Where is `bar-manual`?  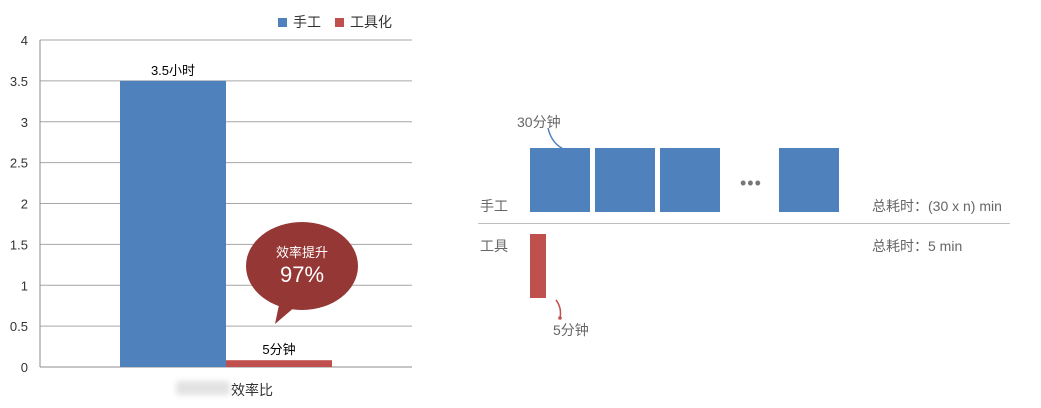
bar-manual is located at coordinates (173, 223).